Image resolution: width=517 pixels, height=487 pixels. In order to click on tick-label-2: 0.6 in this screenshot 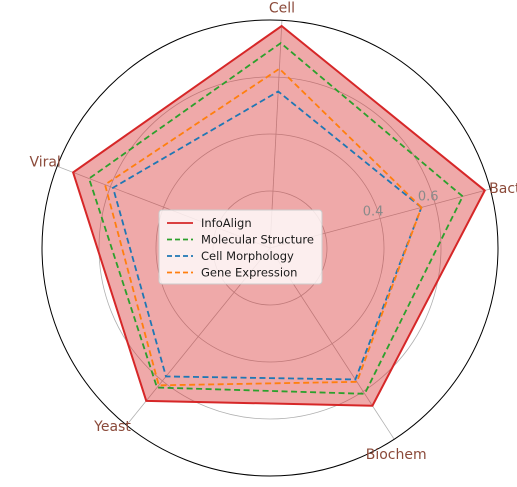, I will do `click(428, 197)`.